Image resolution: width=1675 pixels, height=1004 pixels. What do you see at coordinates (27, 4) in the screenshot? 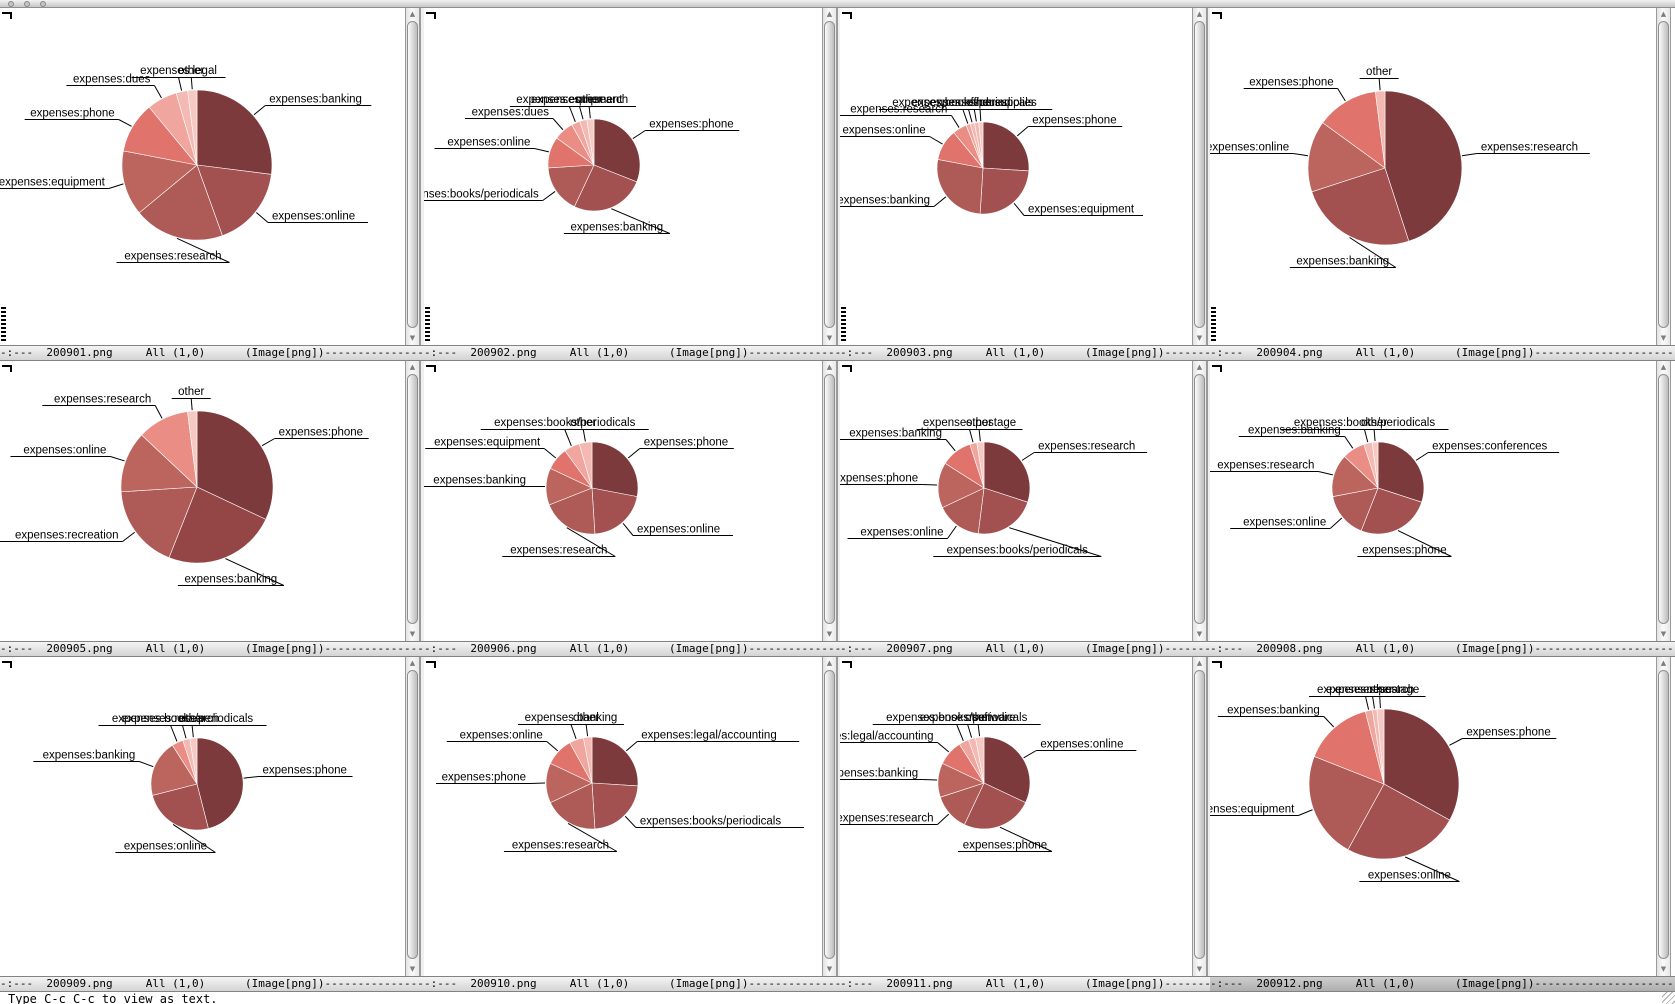
I see `window-minimize-button` at bounding box center [27, 4].